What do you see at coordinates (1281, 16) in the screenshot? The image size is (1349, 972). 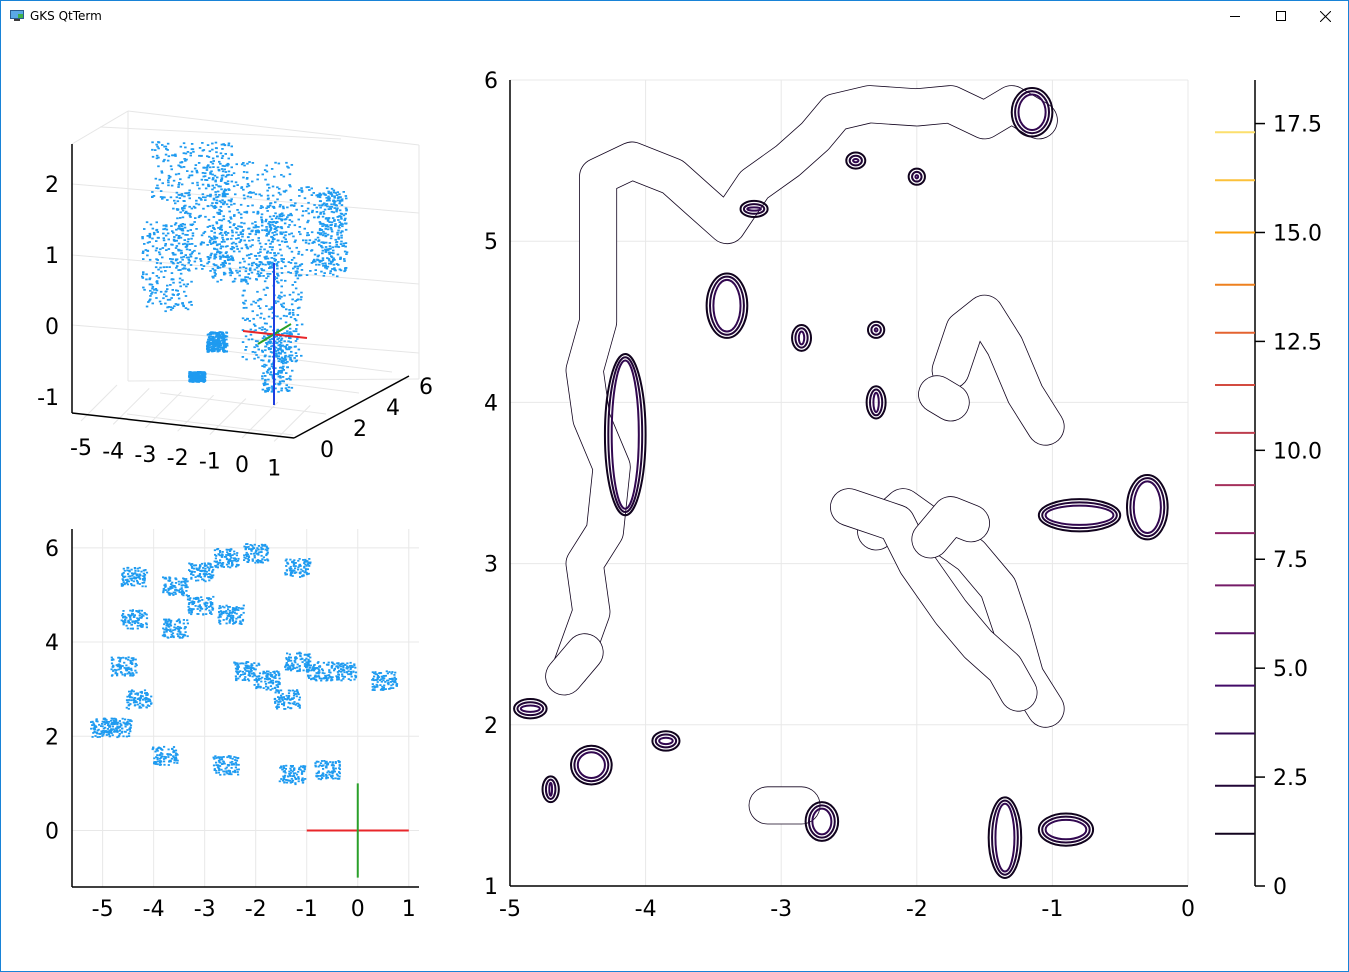 I see `maximize-button` at bounding box center [1281, 16].